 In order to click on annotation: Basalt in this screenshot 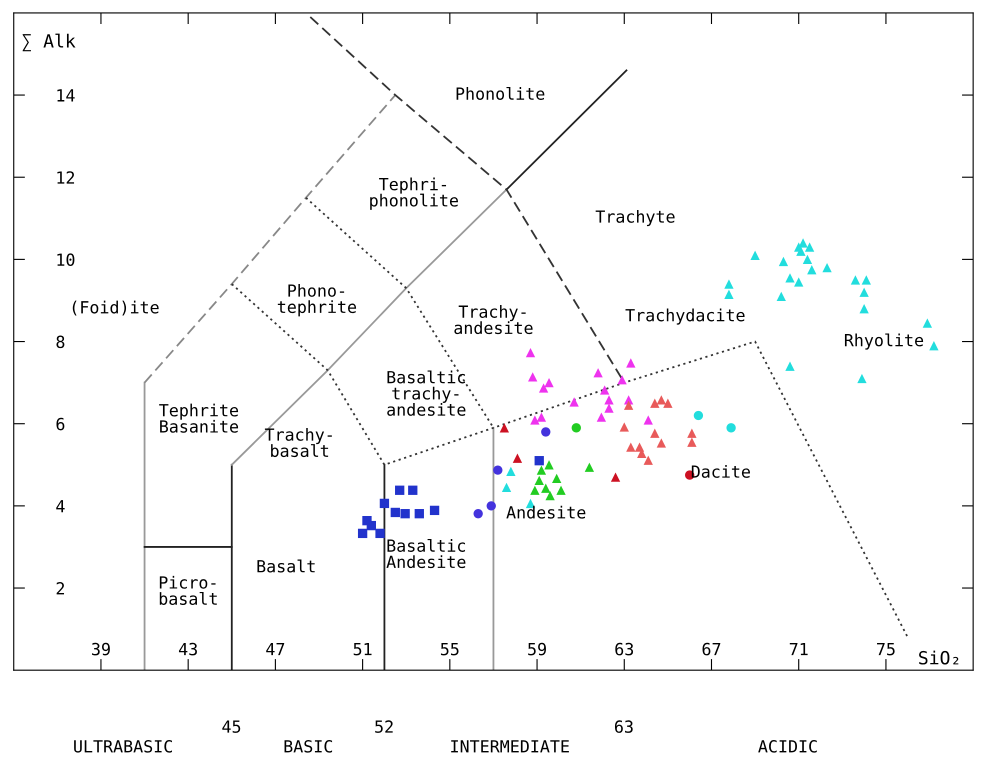, I will do `click(286, 566)`.